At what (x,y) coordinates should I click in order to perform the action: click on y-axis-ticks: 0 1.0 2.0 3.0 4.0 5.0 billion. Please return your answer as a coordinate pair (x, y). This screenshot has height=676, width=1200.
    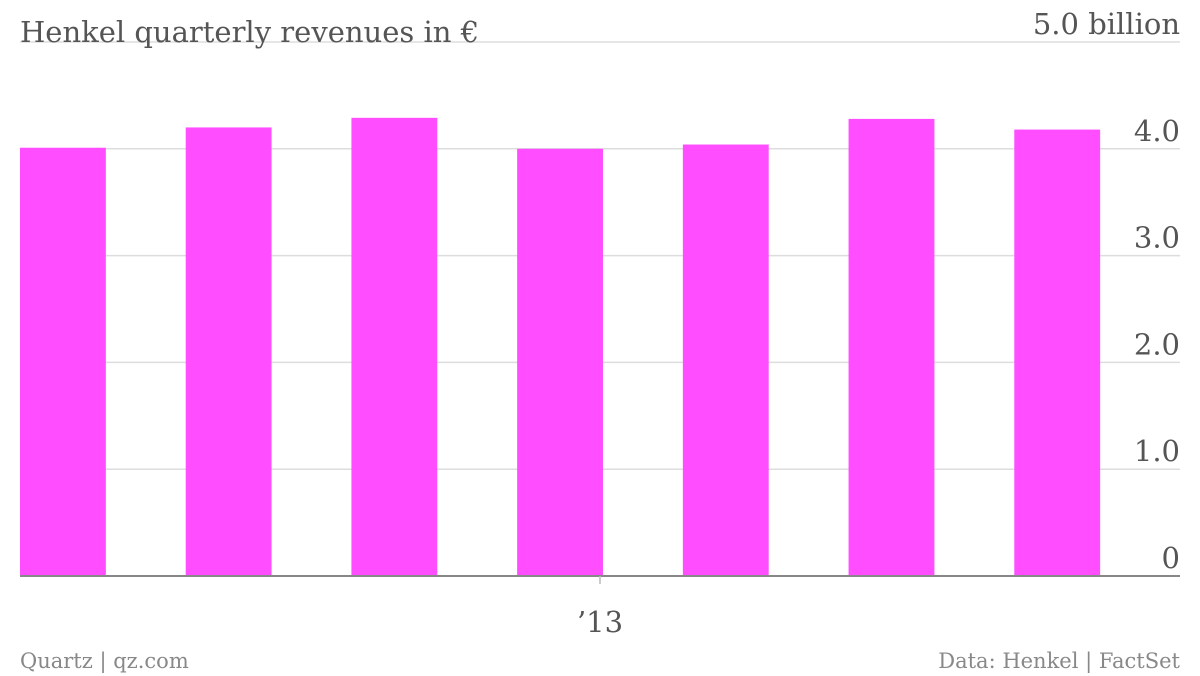
    Looking at the image, I should click on (1106, 291).